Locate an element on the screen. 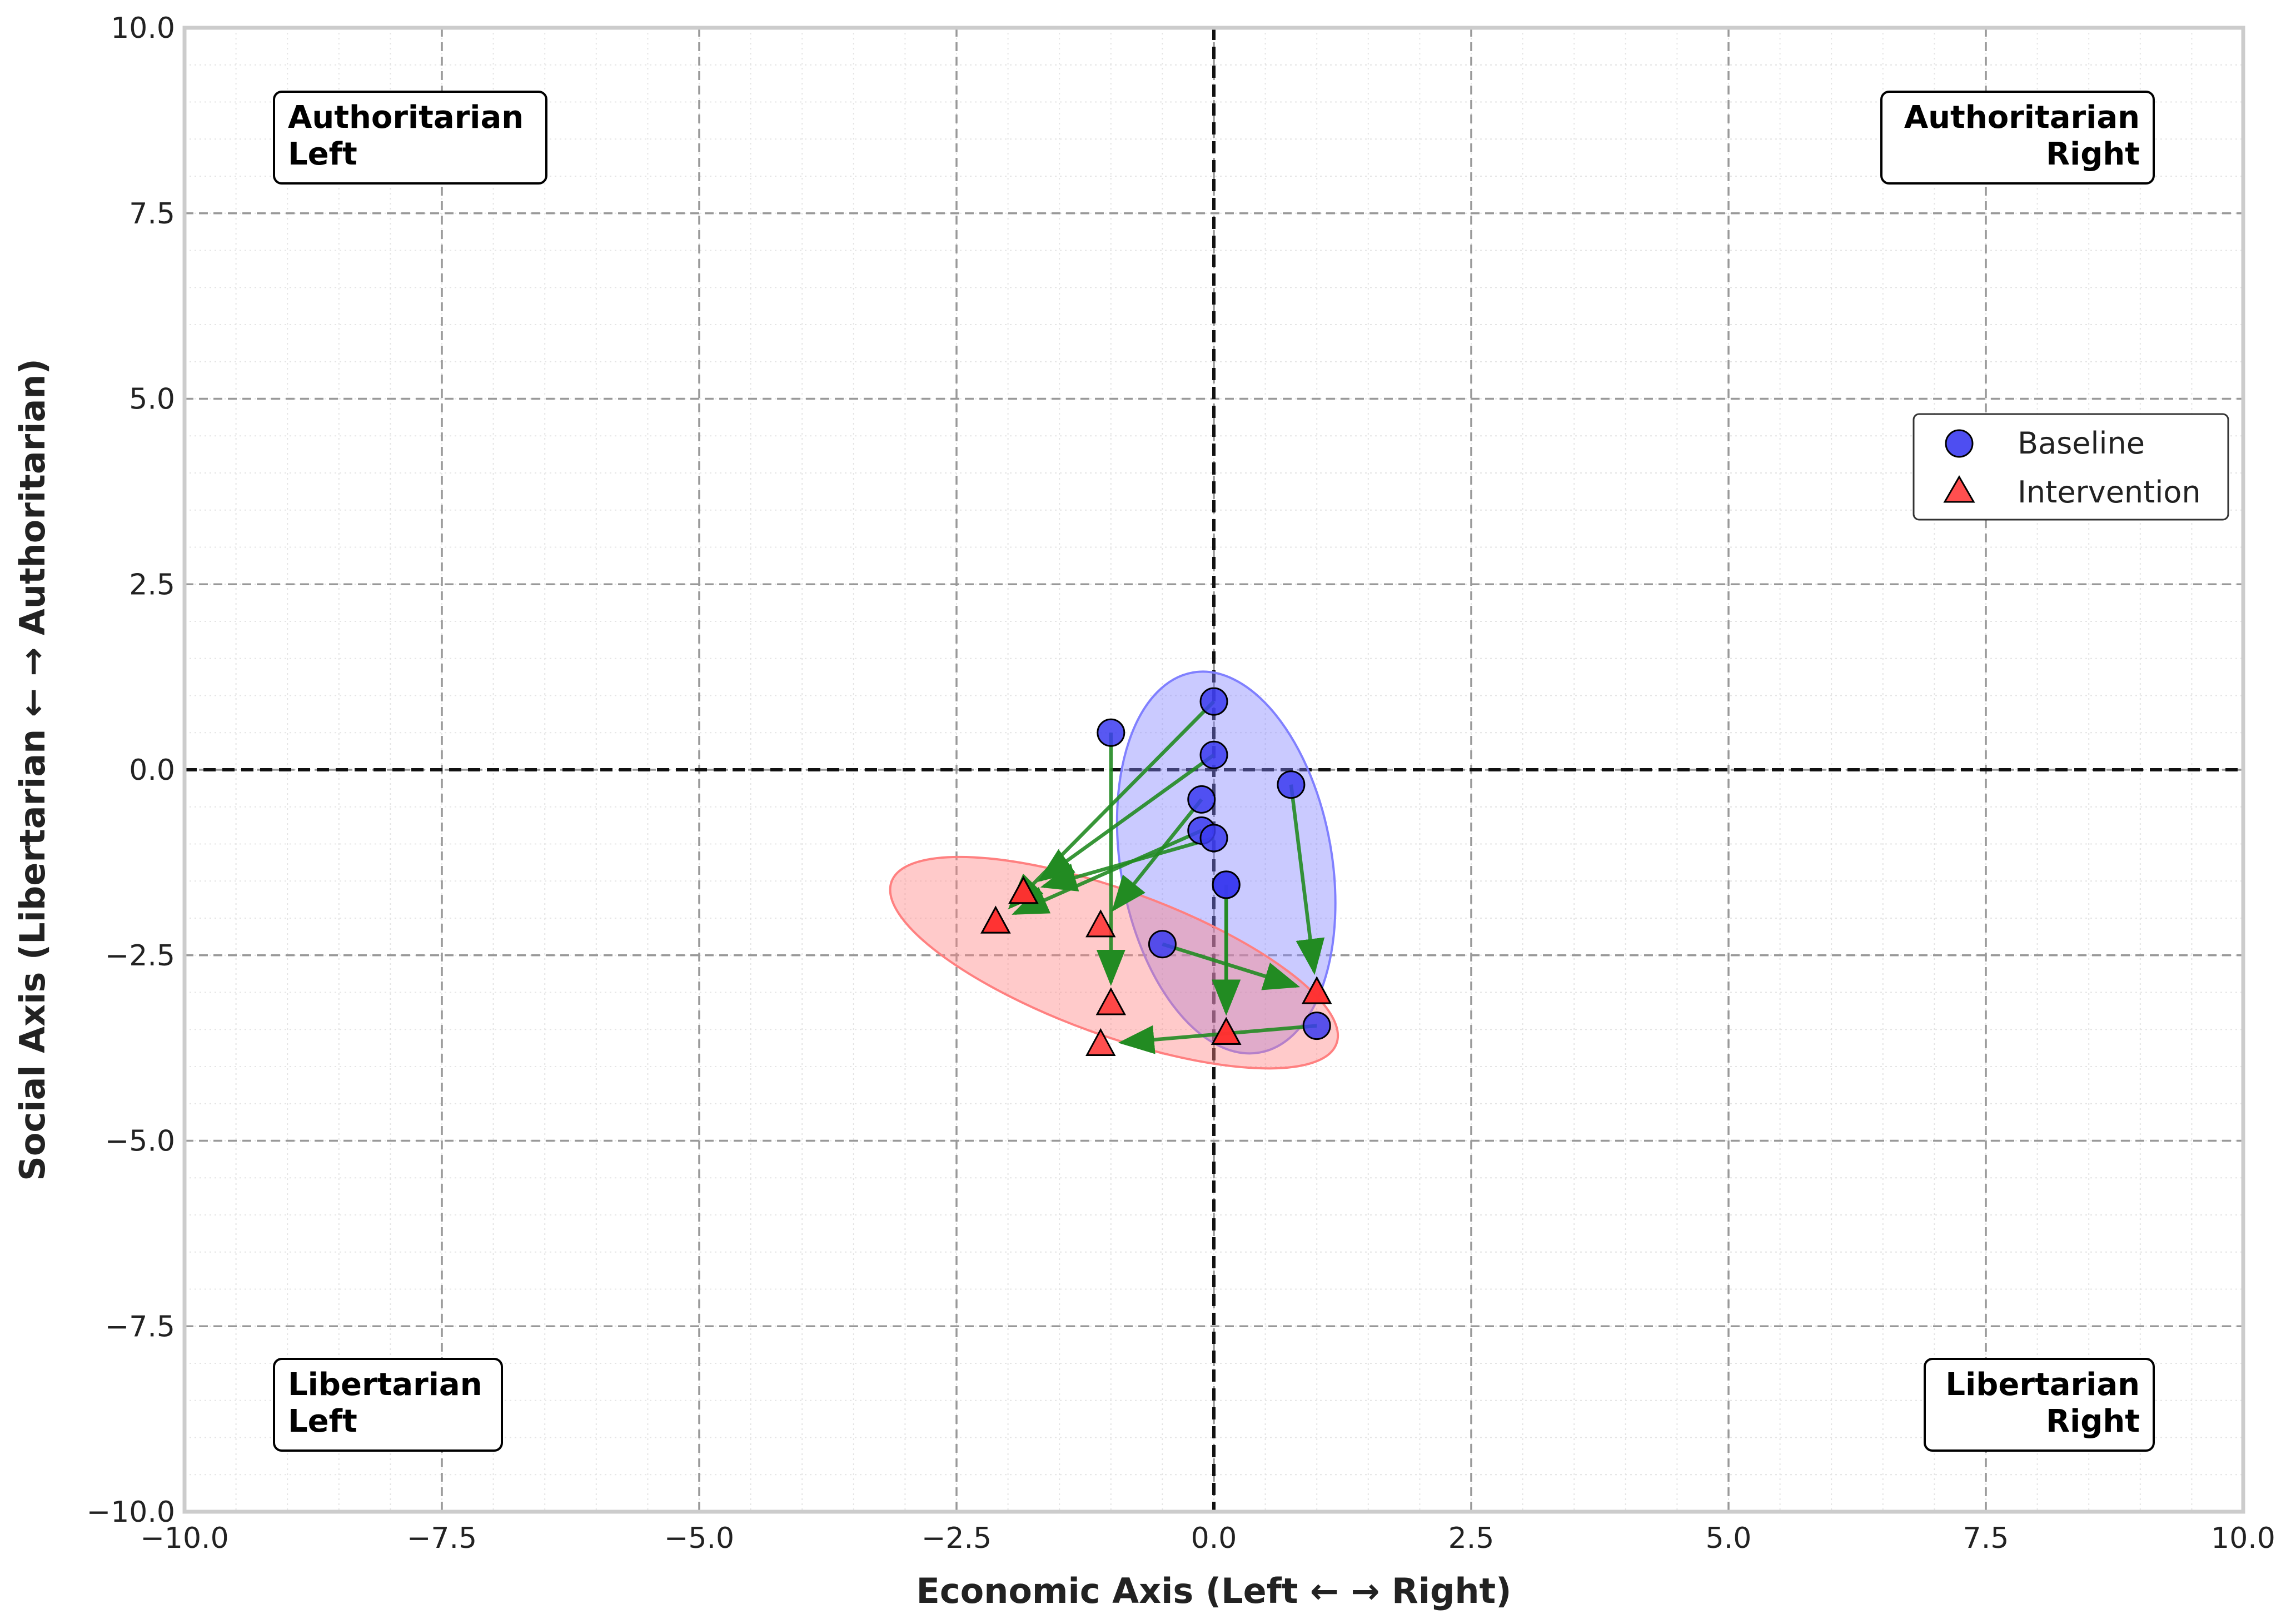  legend: Baseline Intervention is located at coordinates (2071, 467).